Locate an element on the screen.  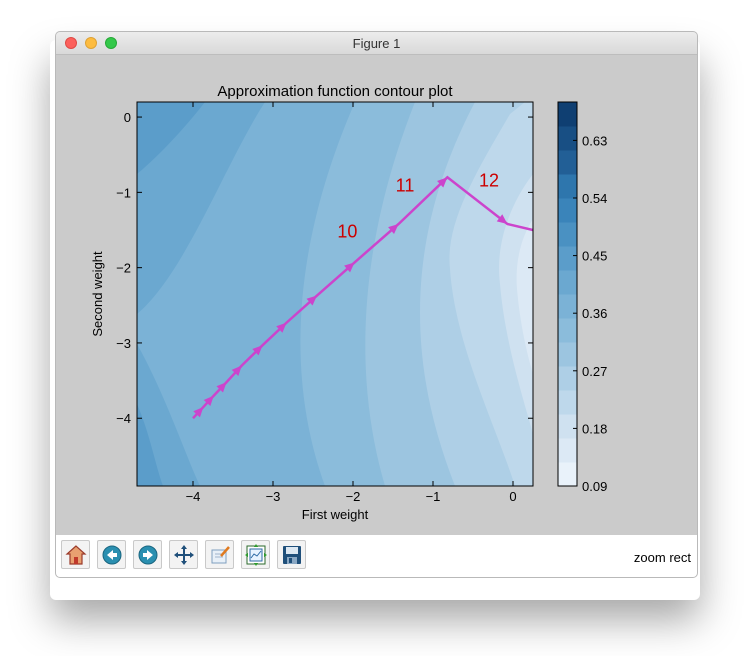
forward-arrow-icon is located at coordinates (148, 555).